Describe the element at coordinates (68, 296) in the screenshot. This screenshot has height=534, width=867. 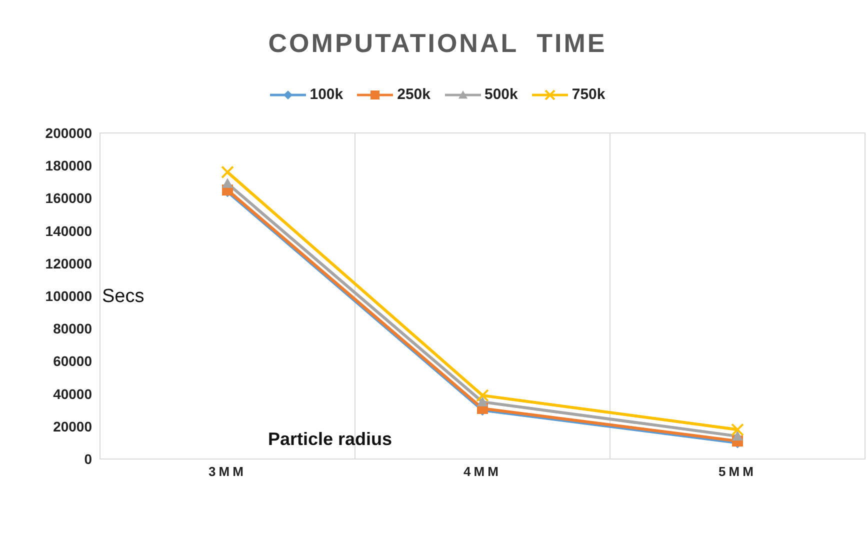
I see `y-tick-label: 100000` at that location.